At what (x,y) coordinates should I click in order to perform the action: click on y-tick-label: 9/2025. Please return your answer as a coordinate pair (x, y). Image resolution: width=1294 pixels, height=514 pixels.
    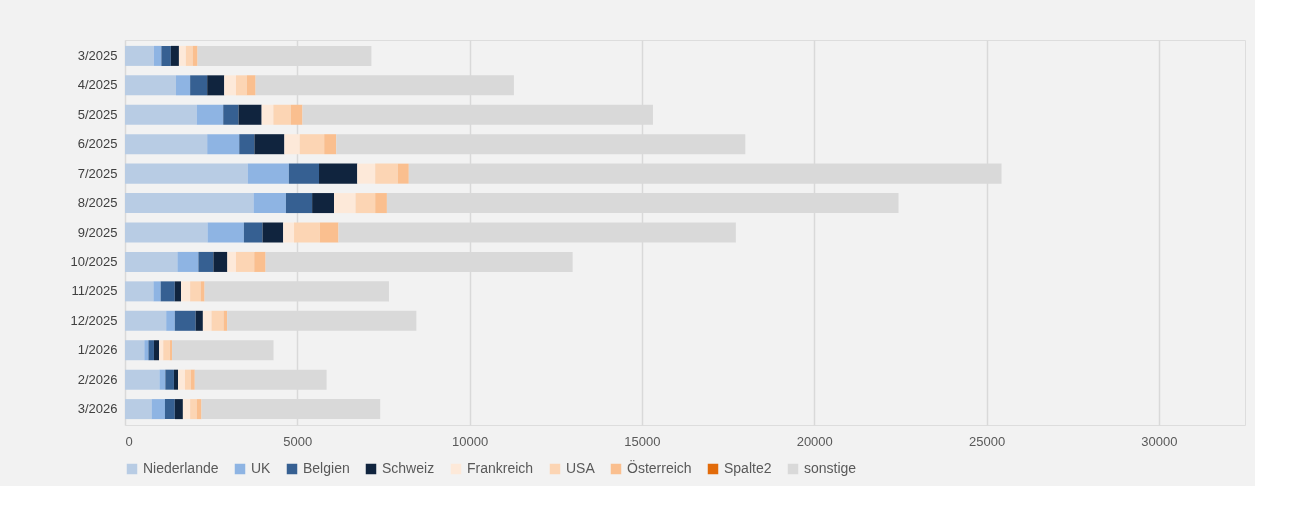
    Looking at the image, I should click on (97, 232).